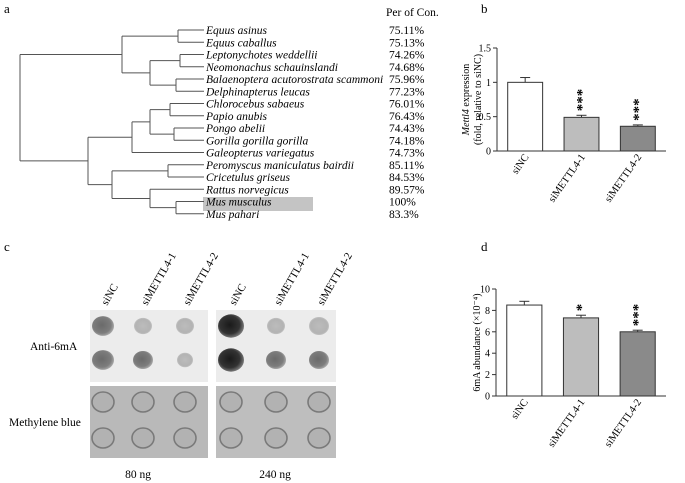 This screenshot has width=685, height=483. I want to click on y-tick-label: 6, so click(487, 332).